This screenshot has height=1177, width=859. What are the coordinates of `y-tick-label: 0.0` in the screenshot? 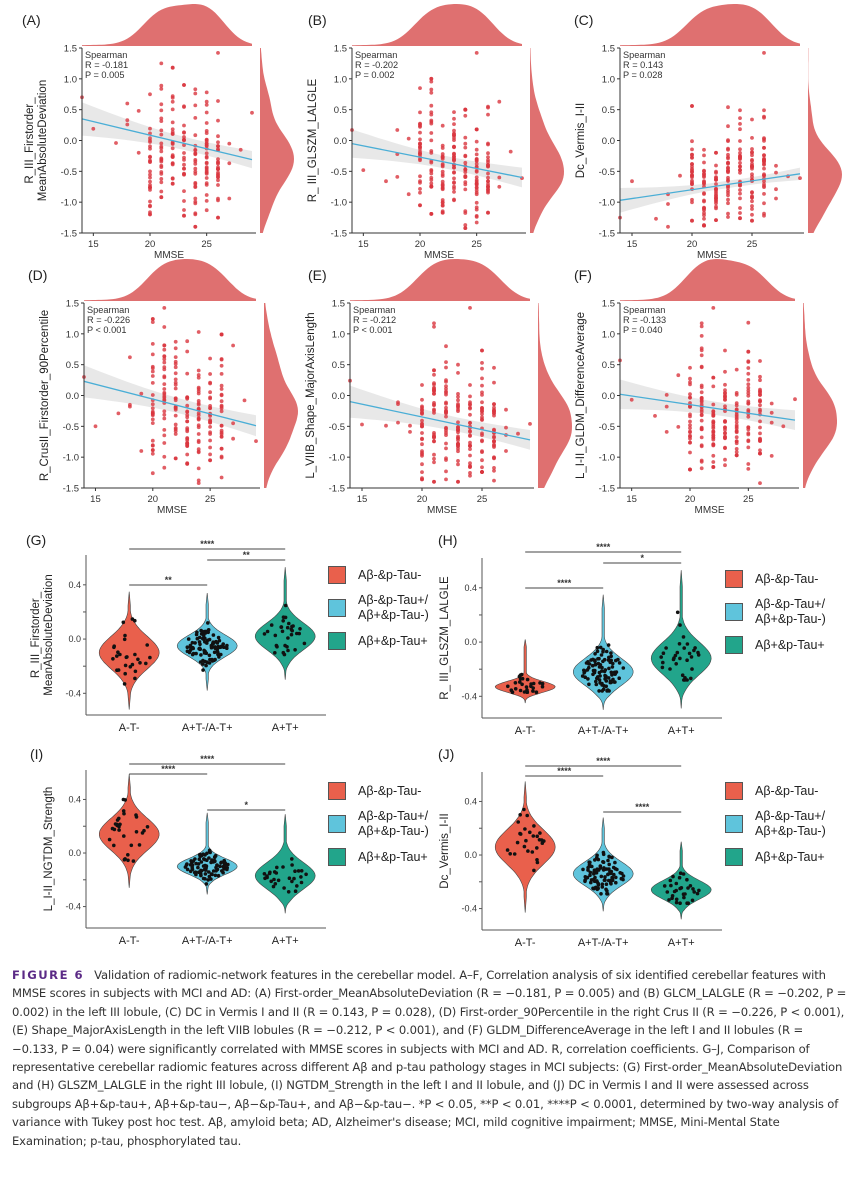 It's located at (74, 639).